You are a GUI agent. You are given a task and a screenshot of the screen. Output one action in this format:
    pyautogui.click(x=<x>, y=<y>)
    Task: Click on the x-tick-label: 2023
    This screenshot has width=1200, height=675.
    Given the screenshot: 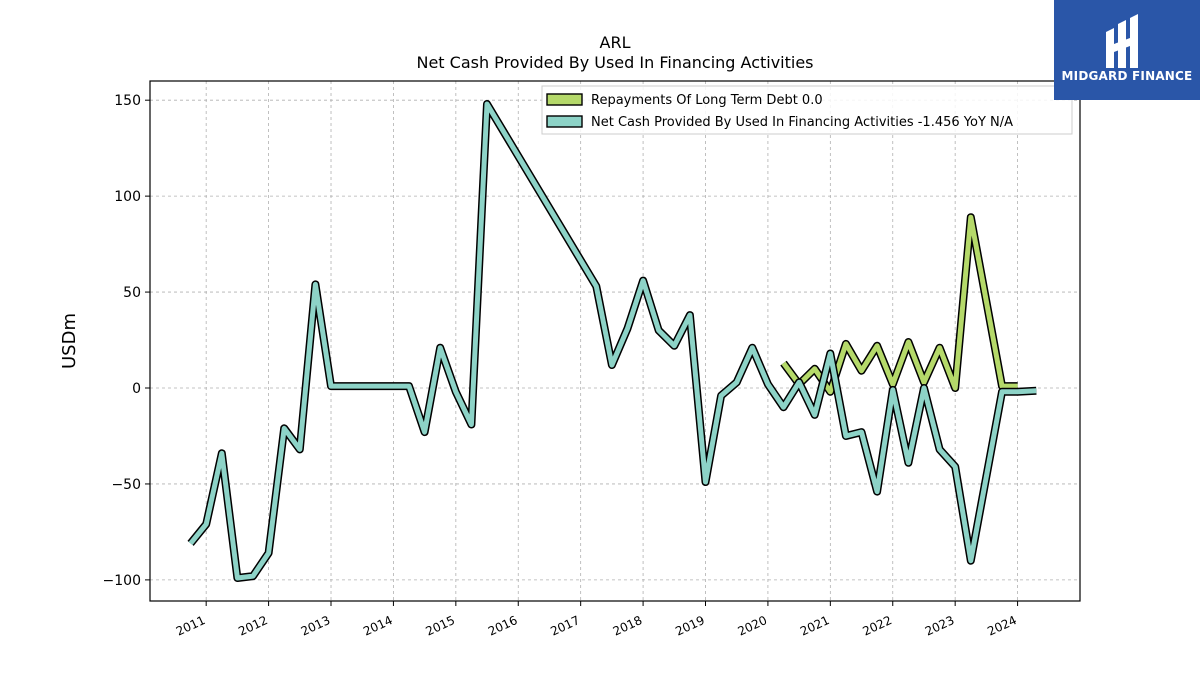 What is the action you would take?
    pyautogui.click(x=940, y=626)
    